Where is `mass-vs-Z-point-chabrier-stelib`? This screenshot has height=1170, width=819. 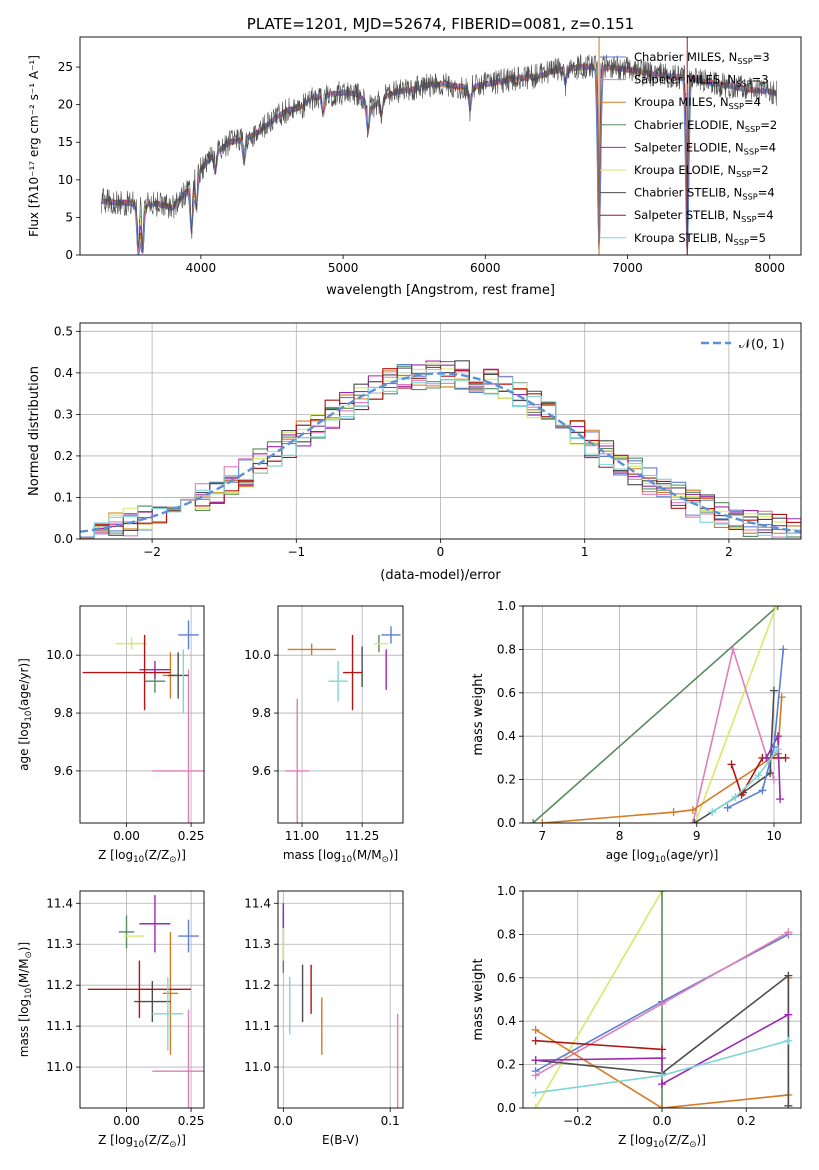
mass-vs-Z-point-chabrier-stelib is located at coordinates (152, 1002).